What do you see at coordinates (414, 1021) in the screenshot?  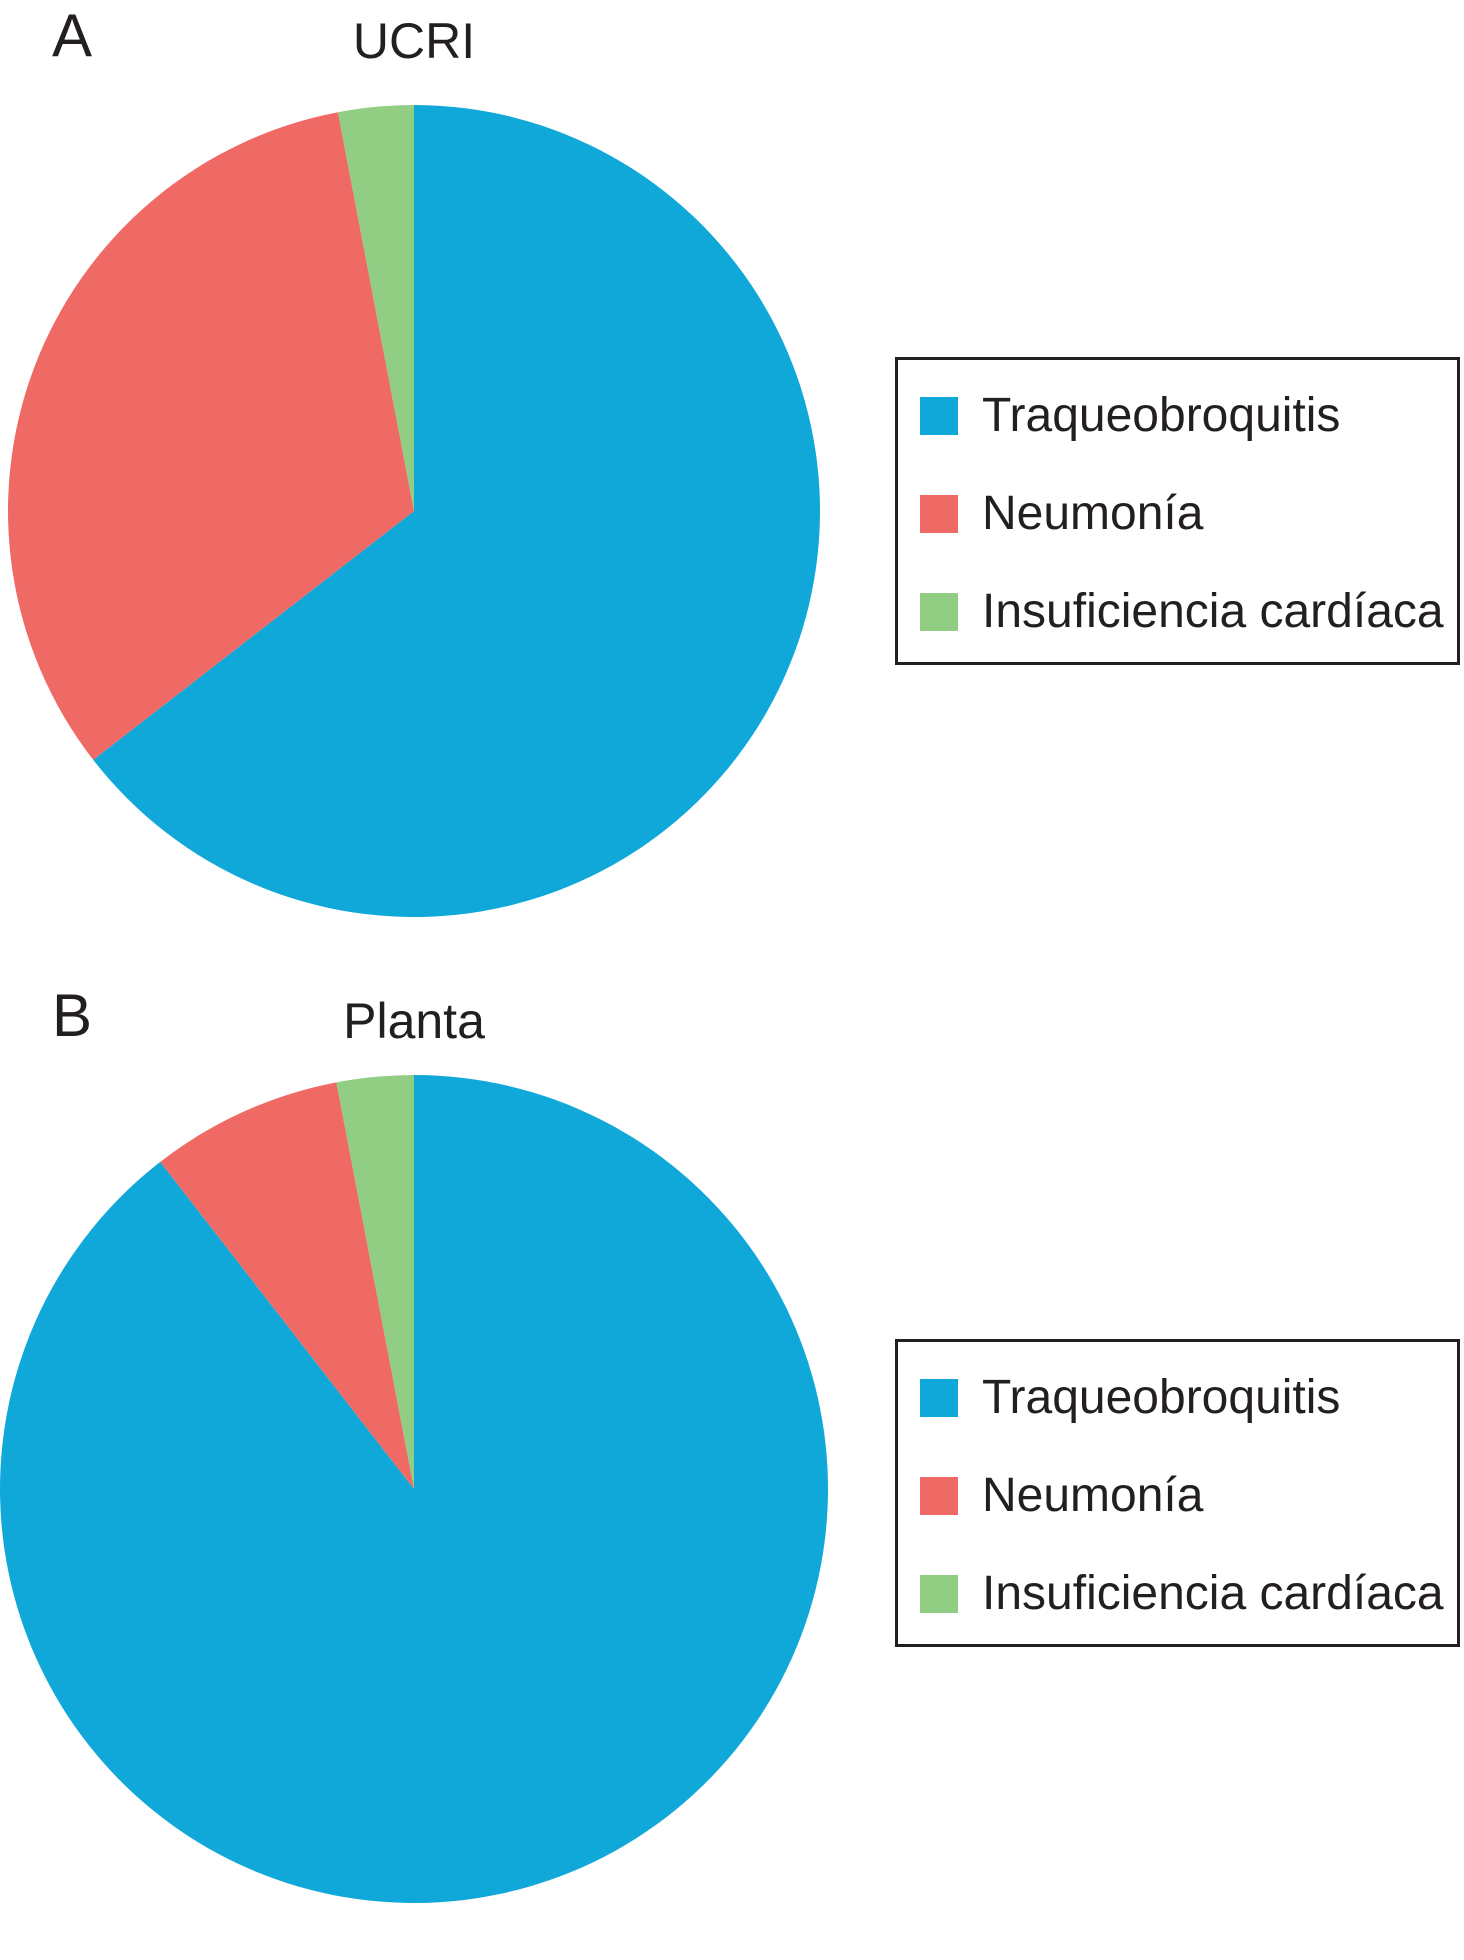 I see `chart-title: Planta` at bounding box center [414, 1021].